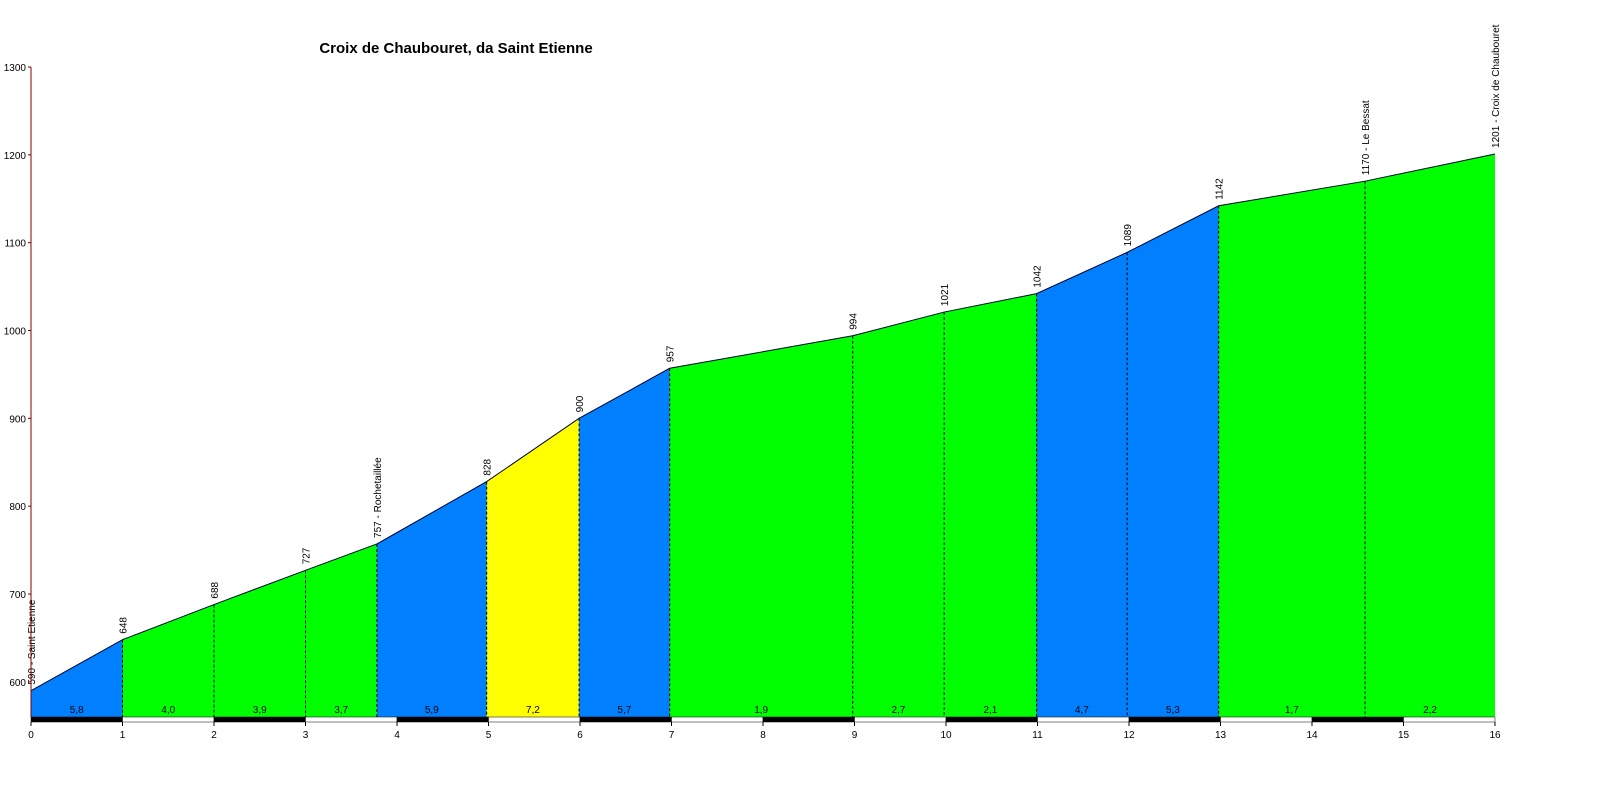  I want to click on elevation-label: 900, so click(580, 403).